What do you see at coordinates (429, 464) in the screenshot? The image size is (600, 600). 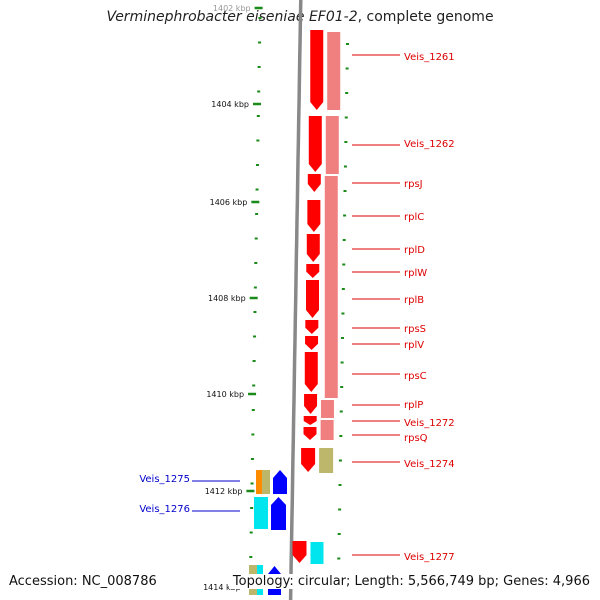 I see `gene-label-veis_1274: Veis_1274` at bounding box center [429, 464].